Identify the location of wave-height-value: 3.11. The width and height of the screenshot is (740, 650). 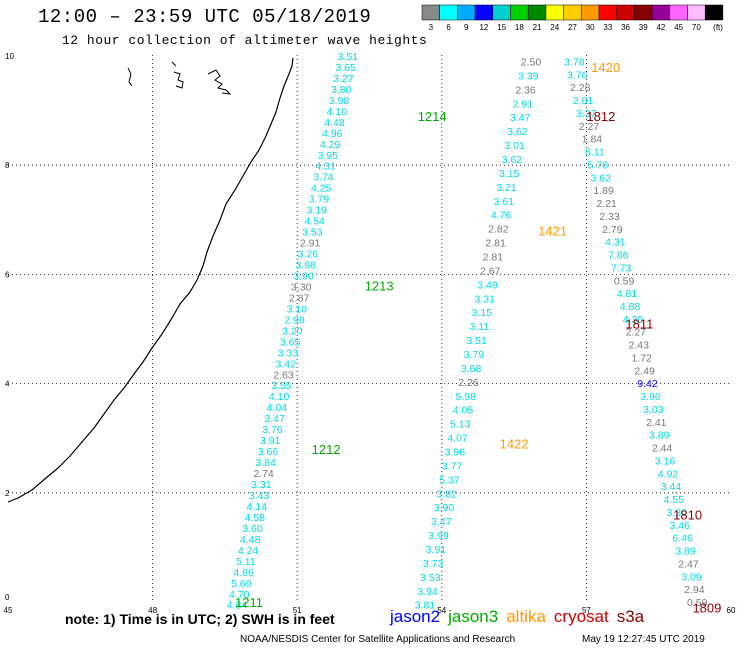
(479, 327).